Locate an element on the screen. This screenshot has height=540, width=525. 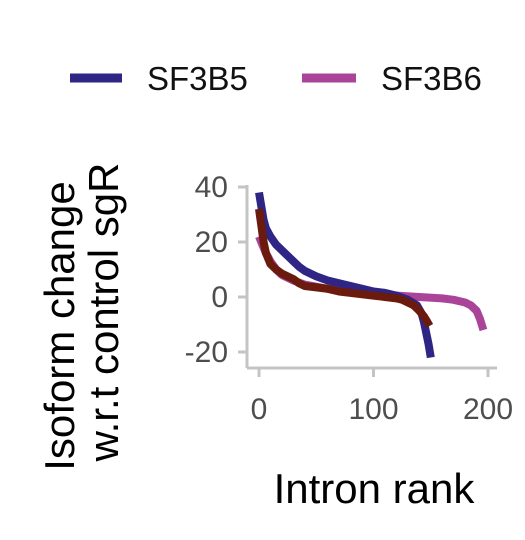
y-tick-label: -20 is located at coordinates (206, 352).